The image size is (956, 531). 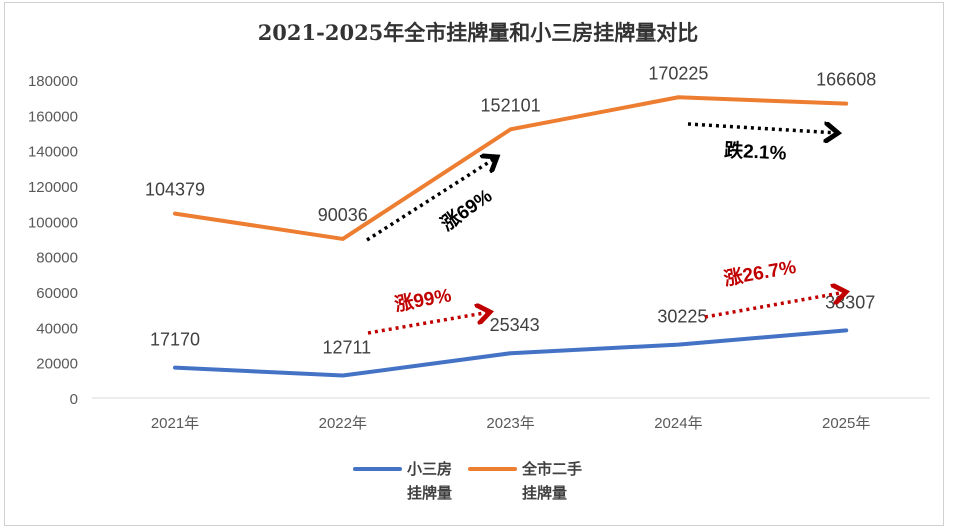 What do you see at coordinates (57, 258) in the screenshot?
I see `y-tick-label: 80000` at bounding box center [57, 258].